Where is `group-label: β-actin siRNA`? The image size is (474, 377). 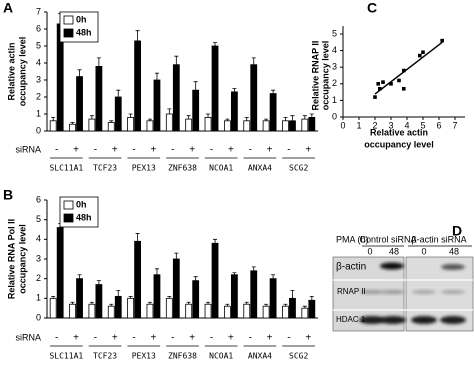
group-label: β-actin siRNA is located at coordinates (438, 239).